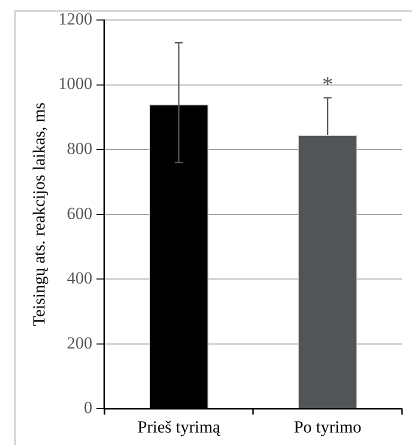 The width and height of the screenshot is (412, 445). I want to click on y-tick-label: 1000, so click(75, 84).